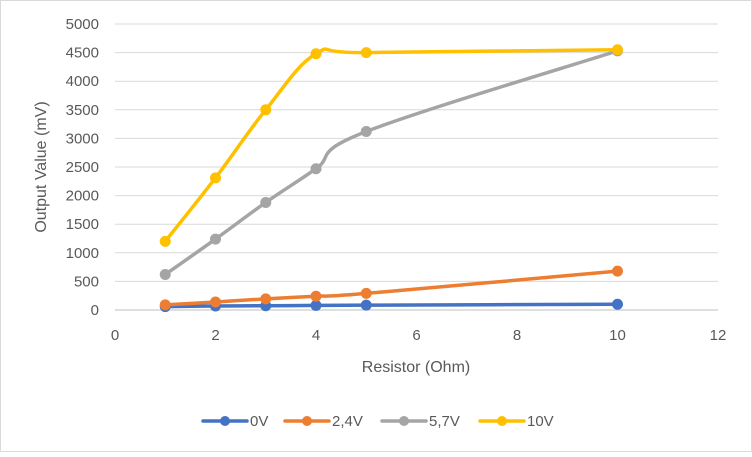 This screenshot has height=457, width=752. What do you see at coordinates (82, 224) in the screenshot?
I see `y-tick-label: 1500` at bounding box center [82, 224].